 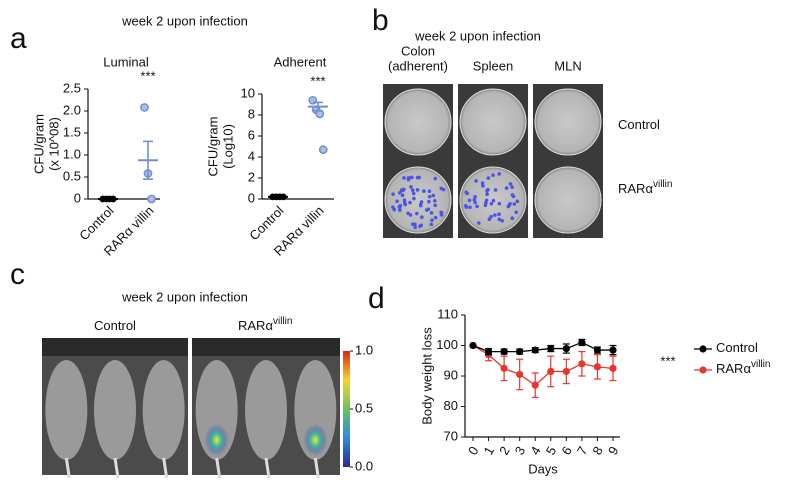 I want to click on x-axis-label: Days, so click(x=543, y=468).